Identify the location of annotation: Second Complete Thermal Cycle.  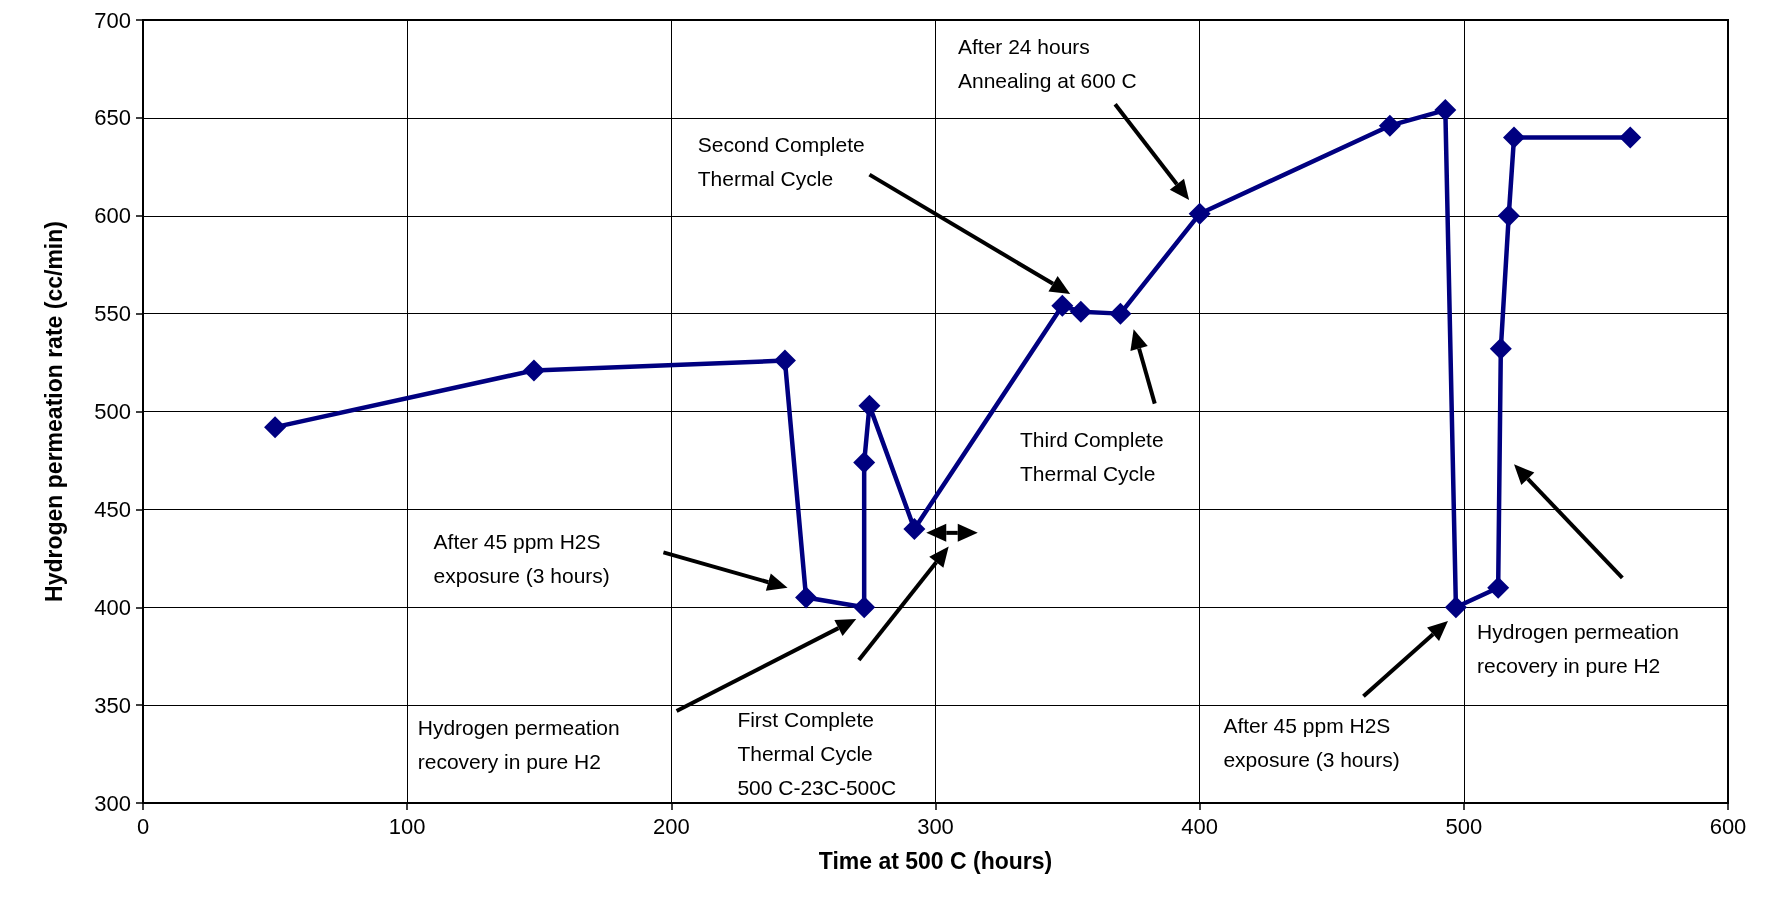
(781, 161).